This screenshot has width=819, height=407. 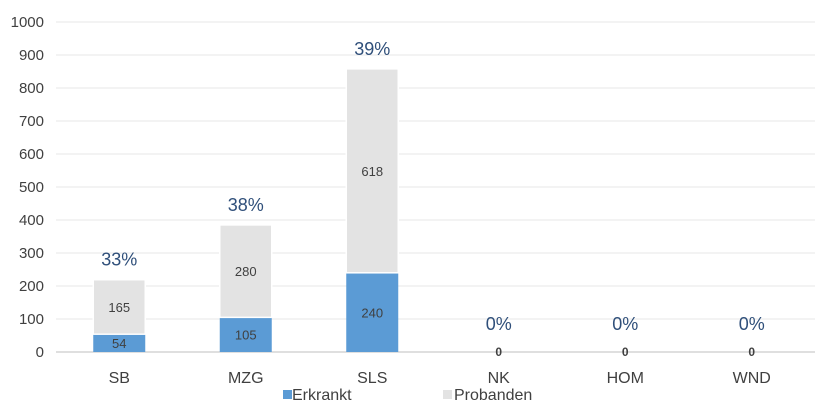 I want to click on x-tick-label: SB, so click(x=119, y=378).